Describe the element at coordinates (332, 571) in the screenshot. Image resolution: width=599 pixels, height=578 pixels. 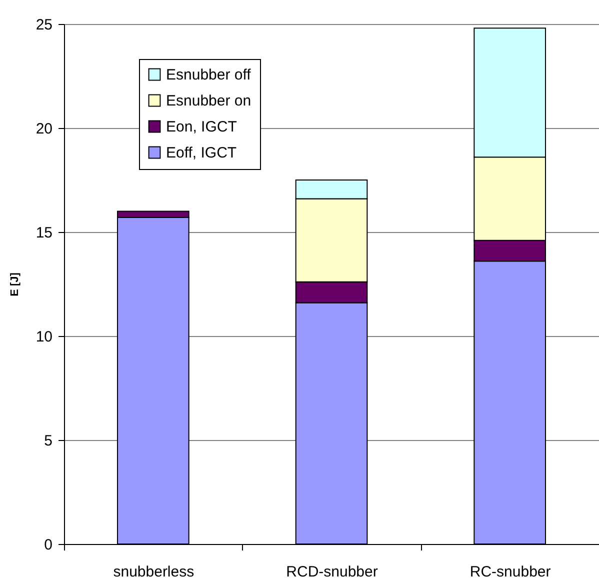
I see `x-tick-label: RCD-snubber` at that location.